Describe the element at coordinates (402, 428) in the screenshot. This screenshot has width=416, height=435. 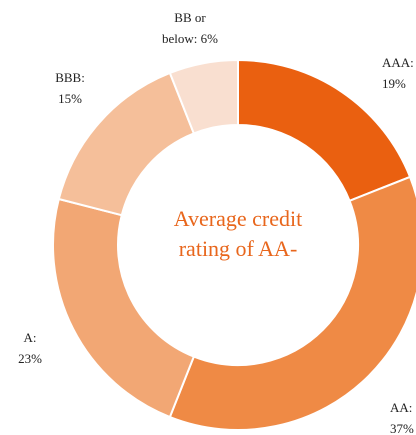
I see `value-label: 37%` at that location.